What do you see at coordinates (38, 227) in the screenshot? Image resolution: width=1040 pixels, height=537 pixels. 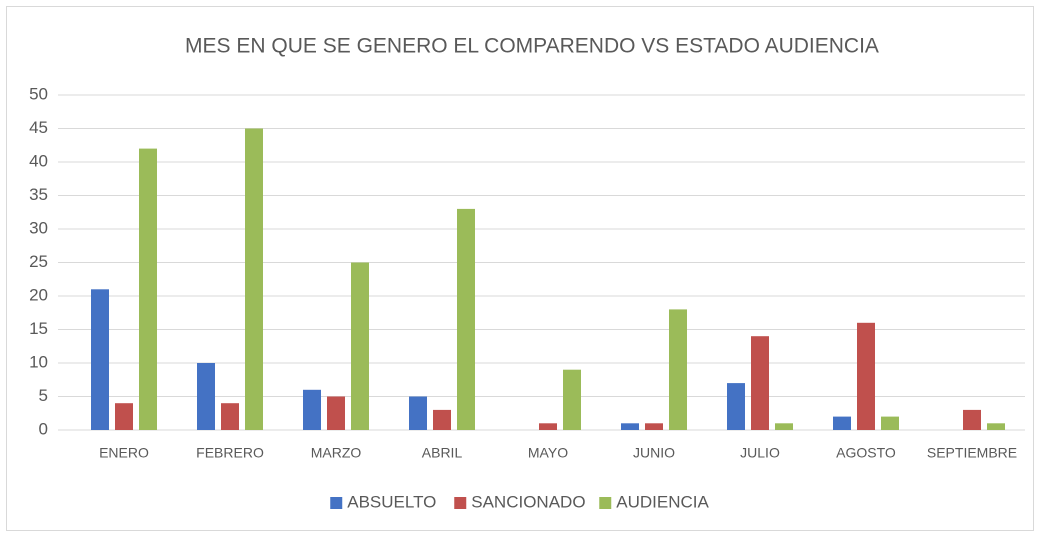 I see `y-tick-label: 30` at bounding box center [38, 227].